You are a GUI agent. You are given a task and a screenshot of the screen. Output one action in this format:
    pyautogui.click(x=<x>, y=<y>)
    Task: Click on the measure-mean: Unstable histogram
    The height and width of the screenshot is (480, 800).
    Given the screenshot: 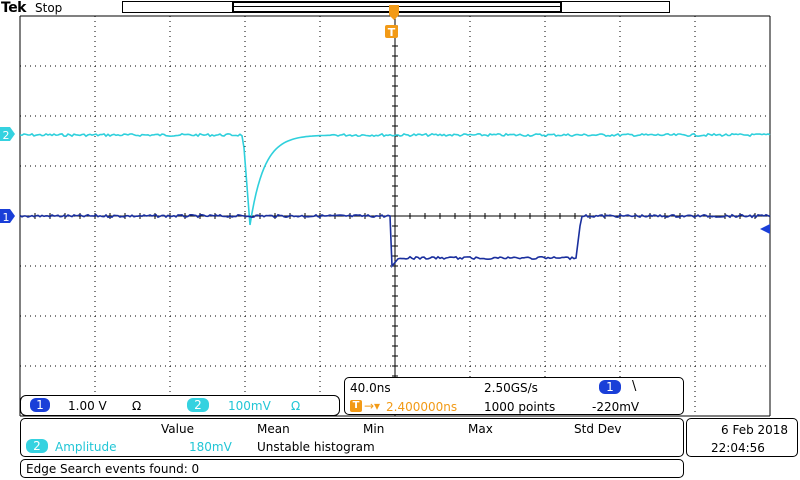 What is the action you would take?
    pyautogui.click(x=316, y=447)
    